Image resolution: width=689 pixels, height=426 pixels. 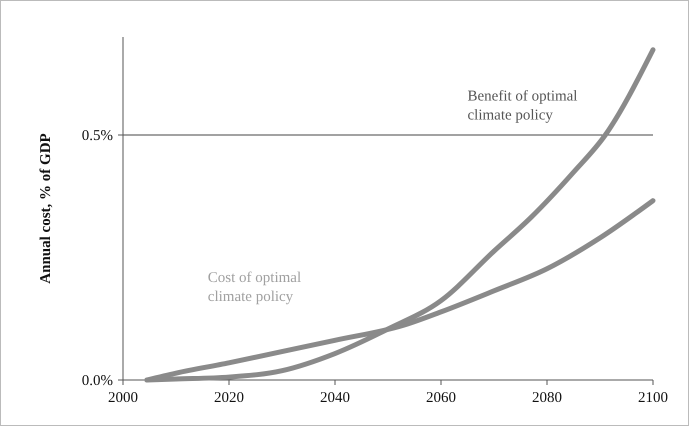 I want to click on x-tick-label: 2000, so click(x=123, y=398).